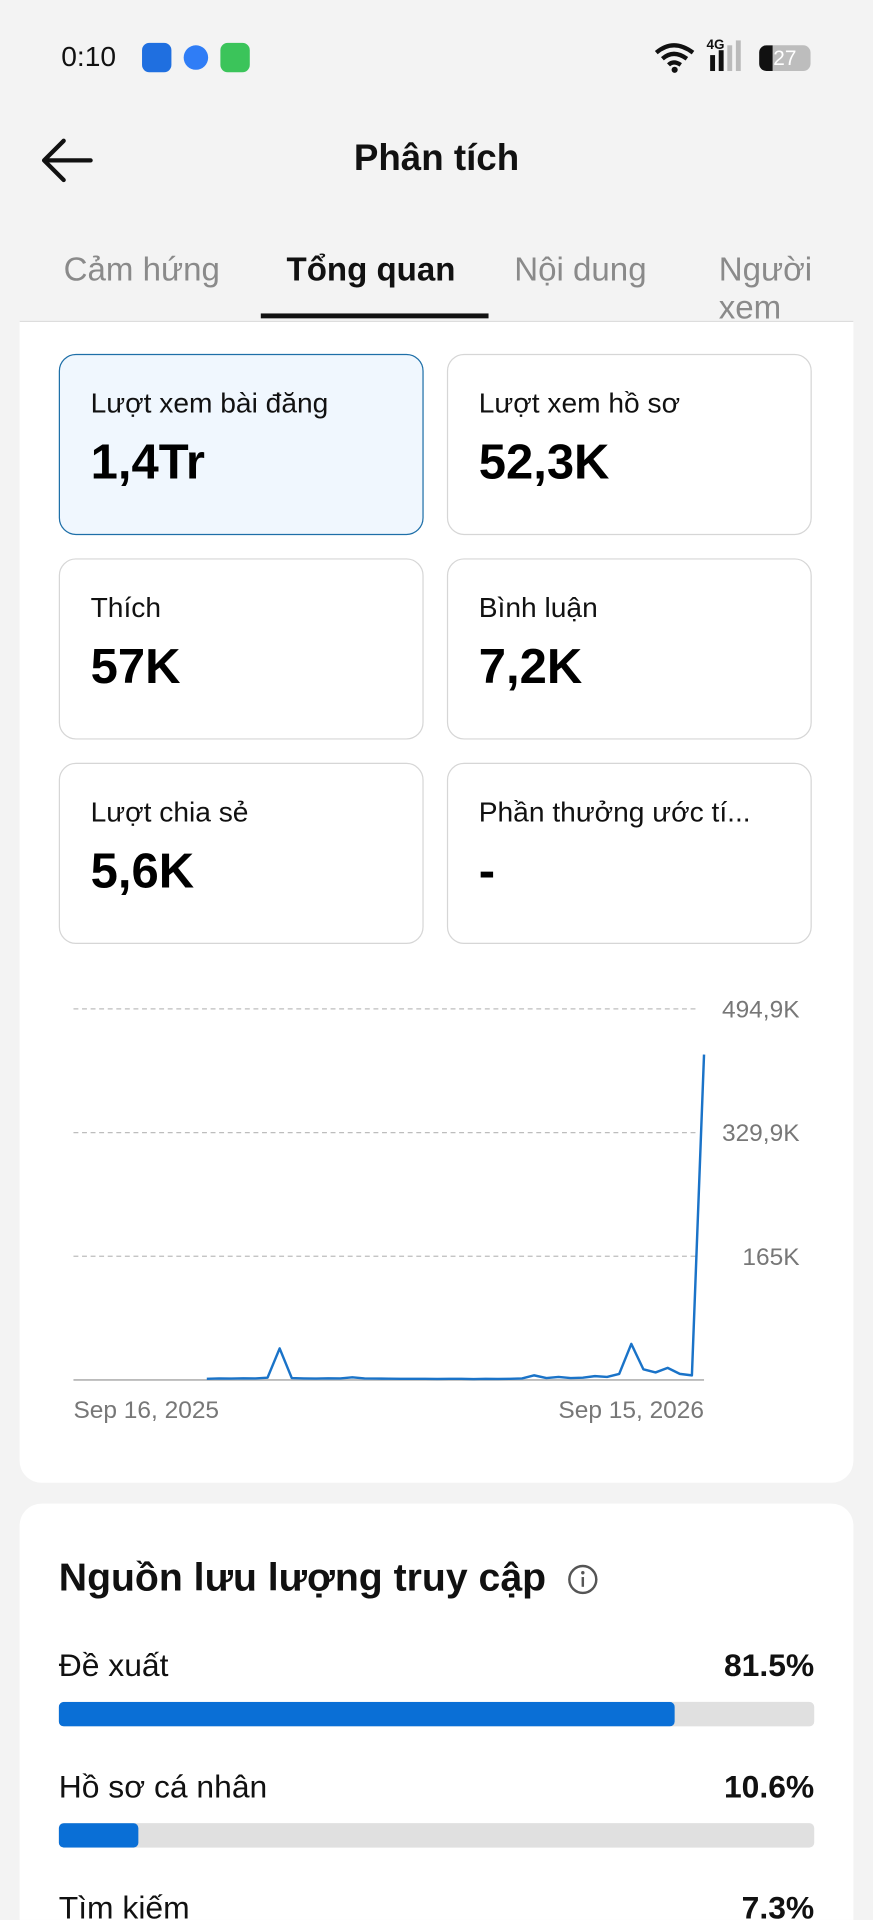 This screenshot has width=873, height=1920. I want to click on battery: 27, so click(785, 58).